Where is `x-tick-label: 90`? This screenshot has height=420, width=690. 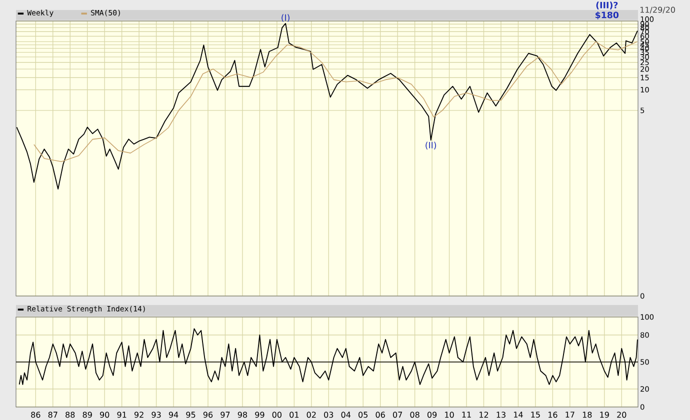
x-tick-label: 90 is located at coordinates (105, 415).